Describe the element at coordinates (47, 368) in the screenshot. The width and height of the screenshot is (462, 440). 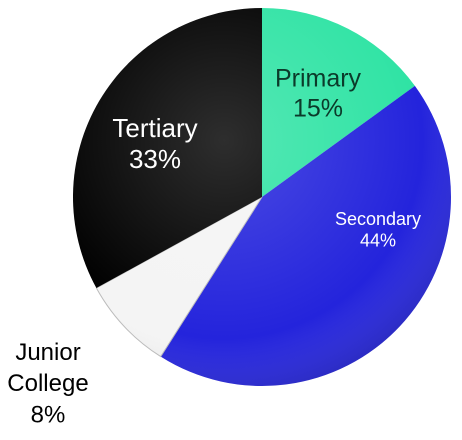
I see `slice-label: Junior College` at that location.